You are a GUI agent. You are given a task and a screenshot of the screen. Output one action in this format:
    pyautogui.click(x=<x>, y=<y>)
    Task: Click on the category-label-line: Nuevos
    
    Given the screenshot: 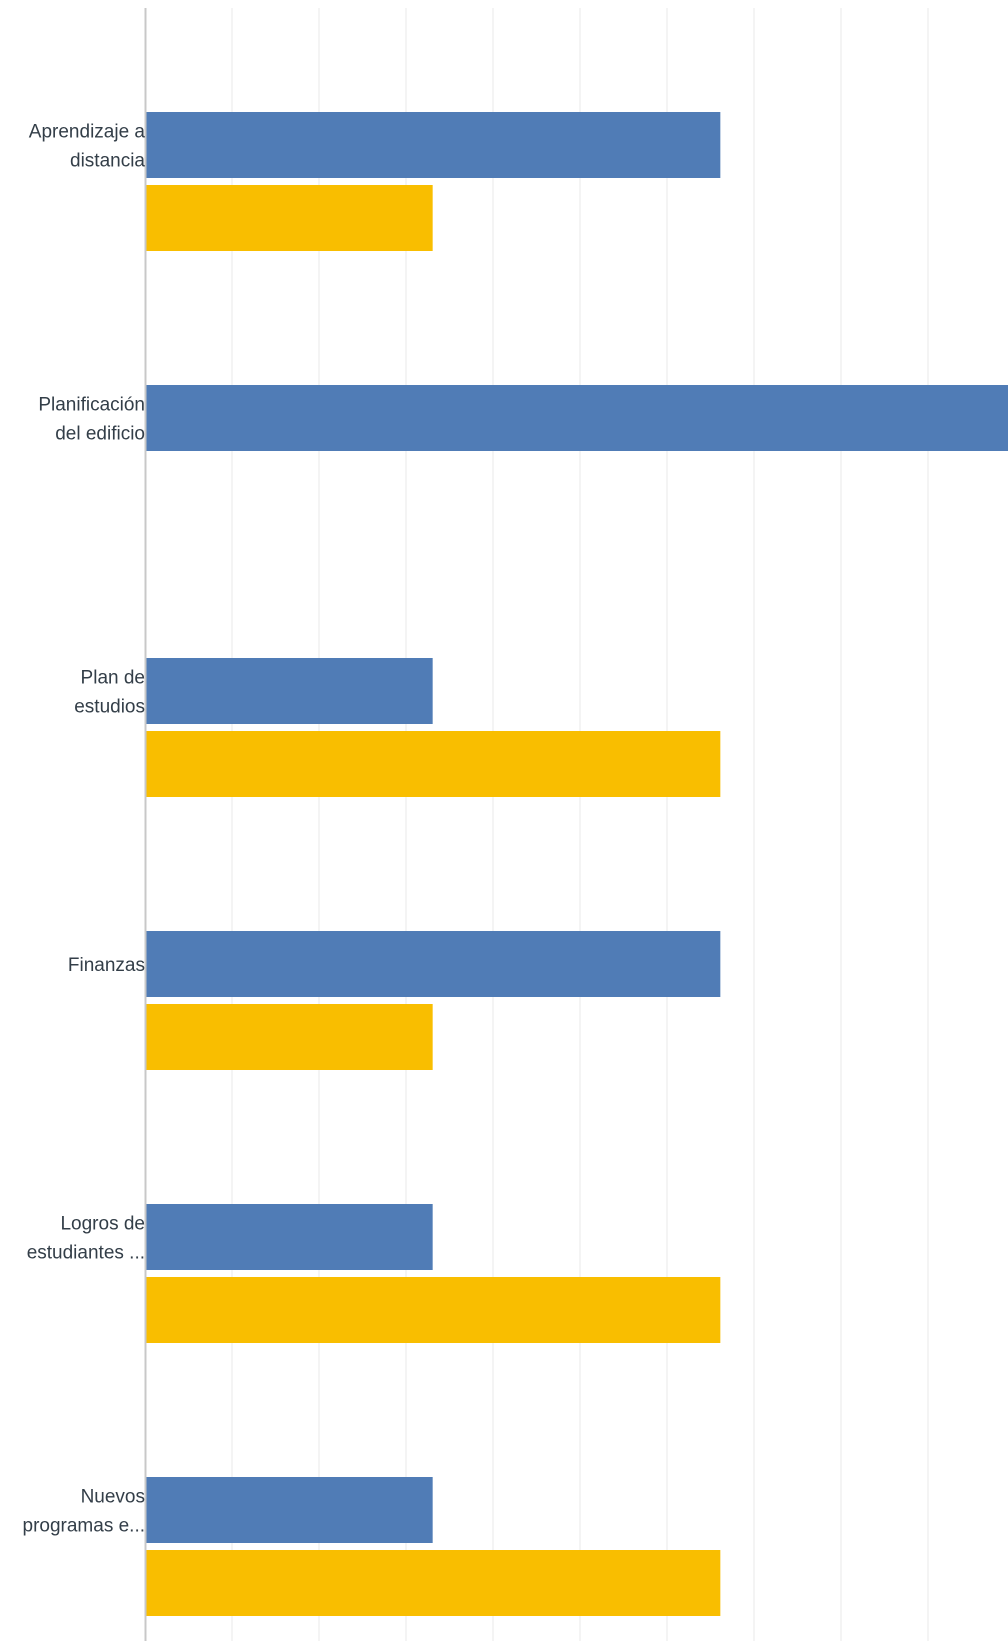 What is the action you would take?
    pyautogui.click(x=113, y=1497)
    